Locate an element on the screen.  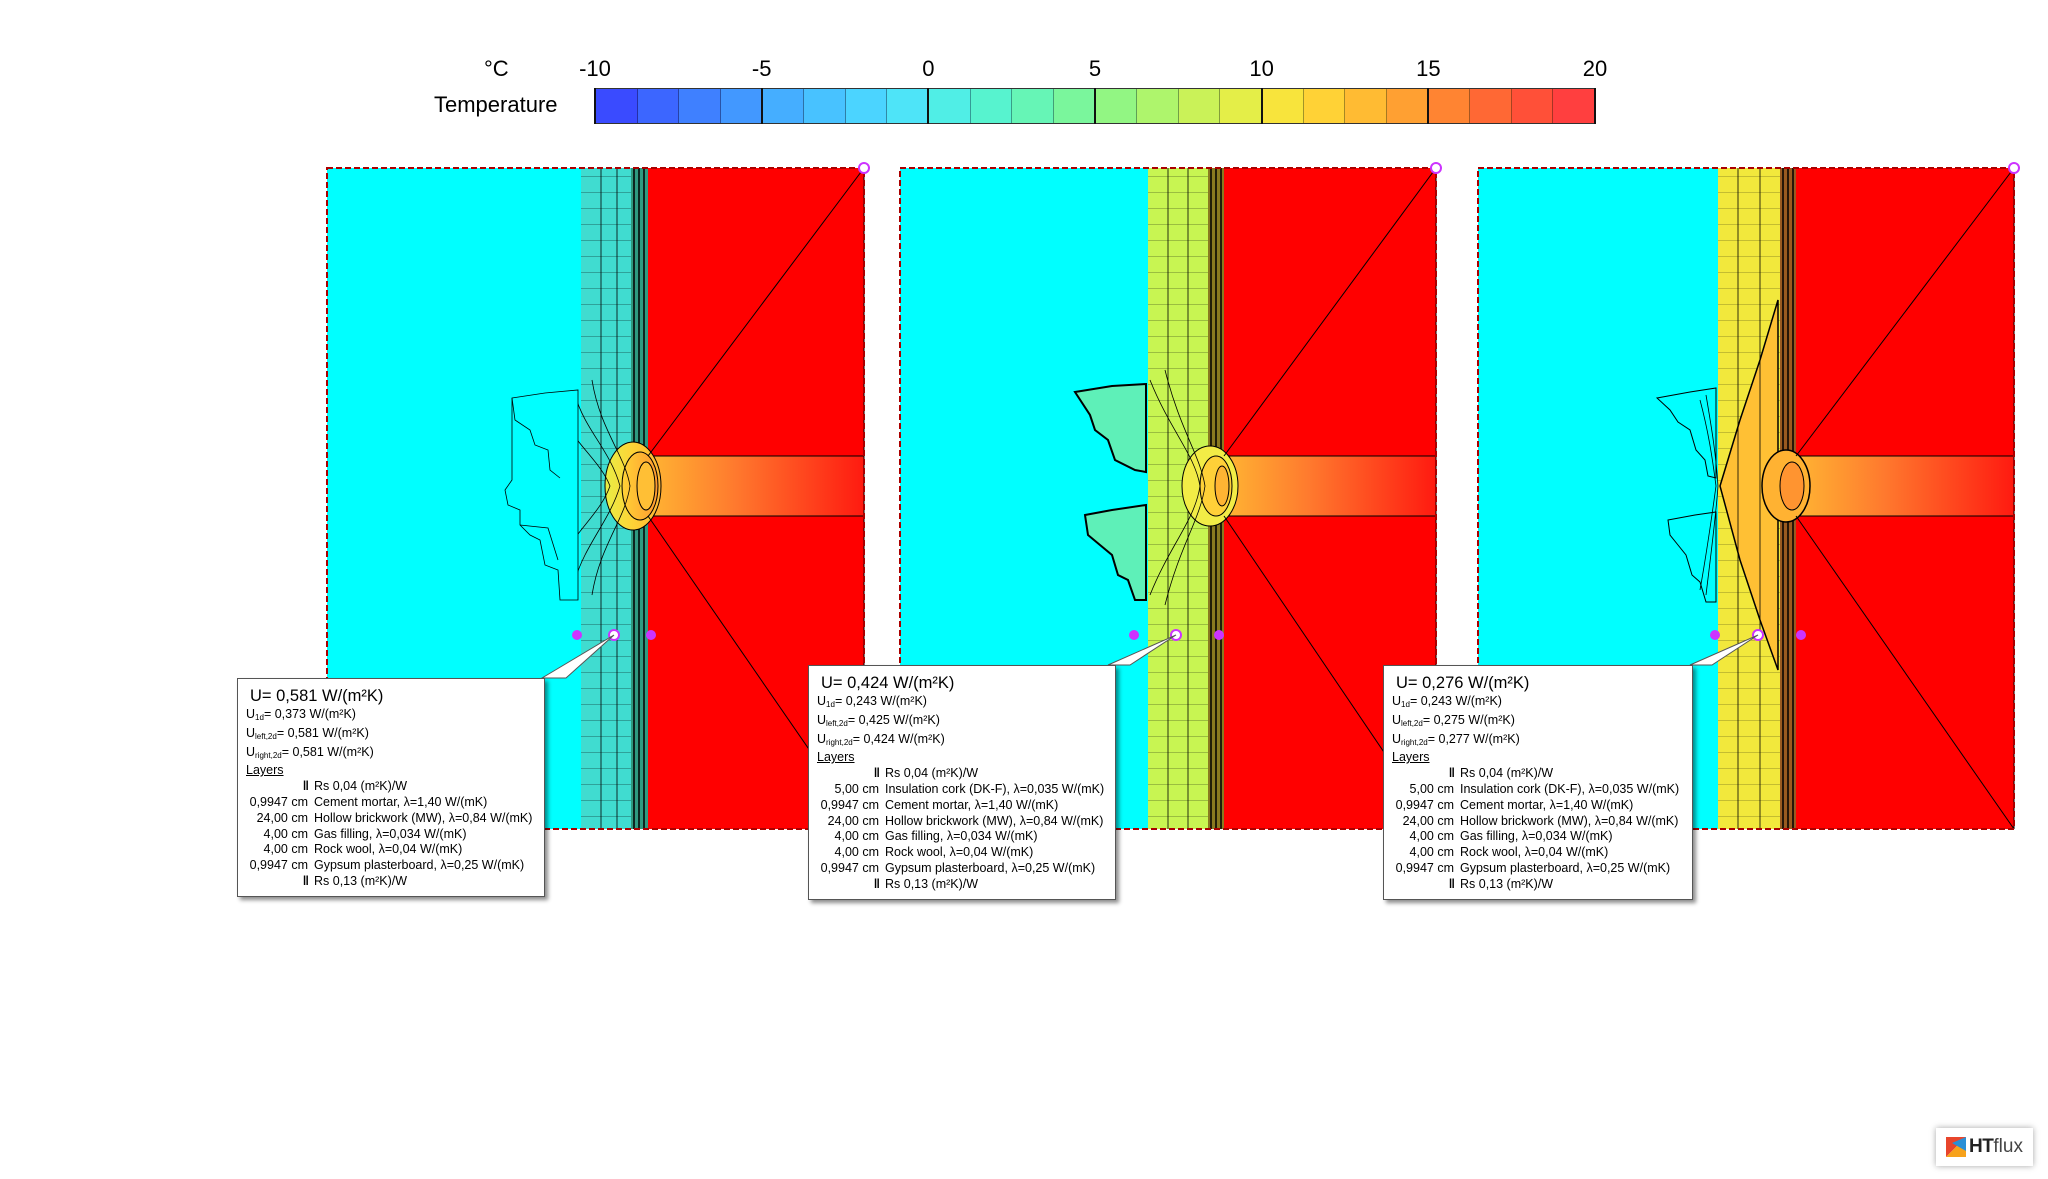
colorbar-tick-label: -10 is located at coordinates (595, 68).